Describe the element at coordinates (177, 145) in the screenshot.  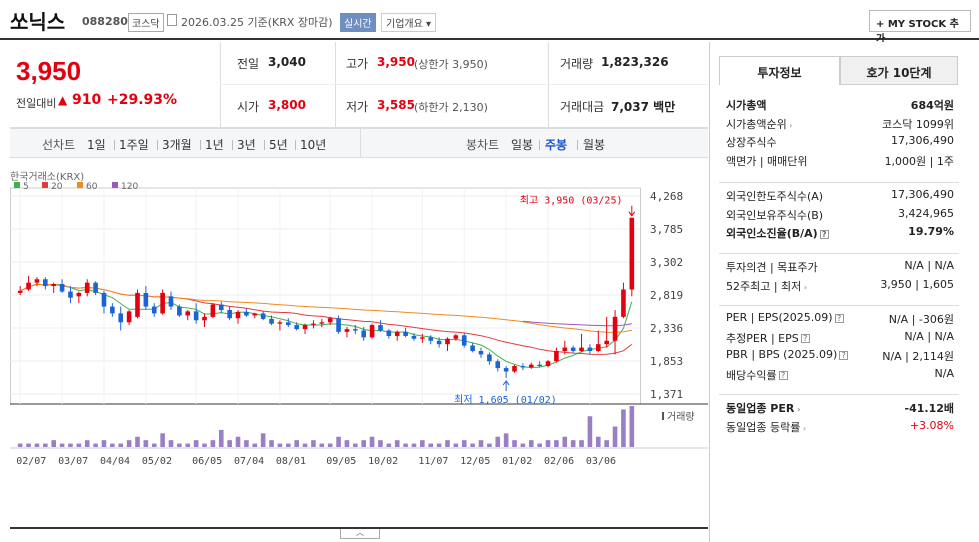
I see `period-option: 3개월` at that location.